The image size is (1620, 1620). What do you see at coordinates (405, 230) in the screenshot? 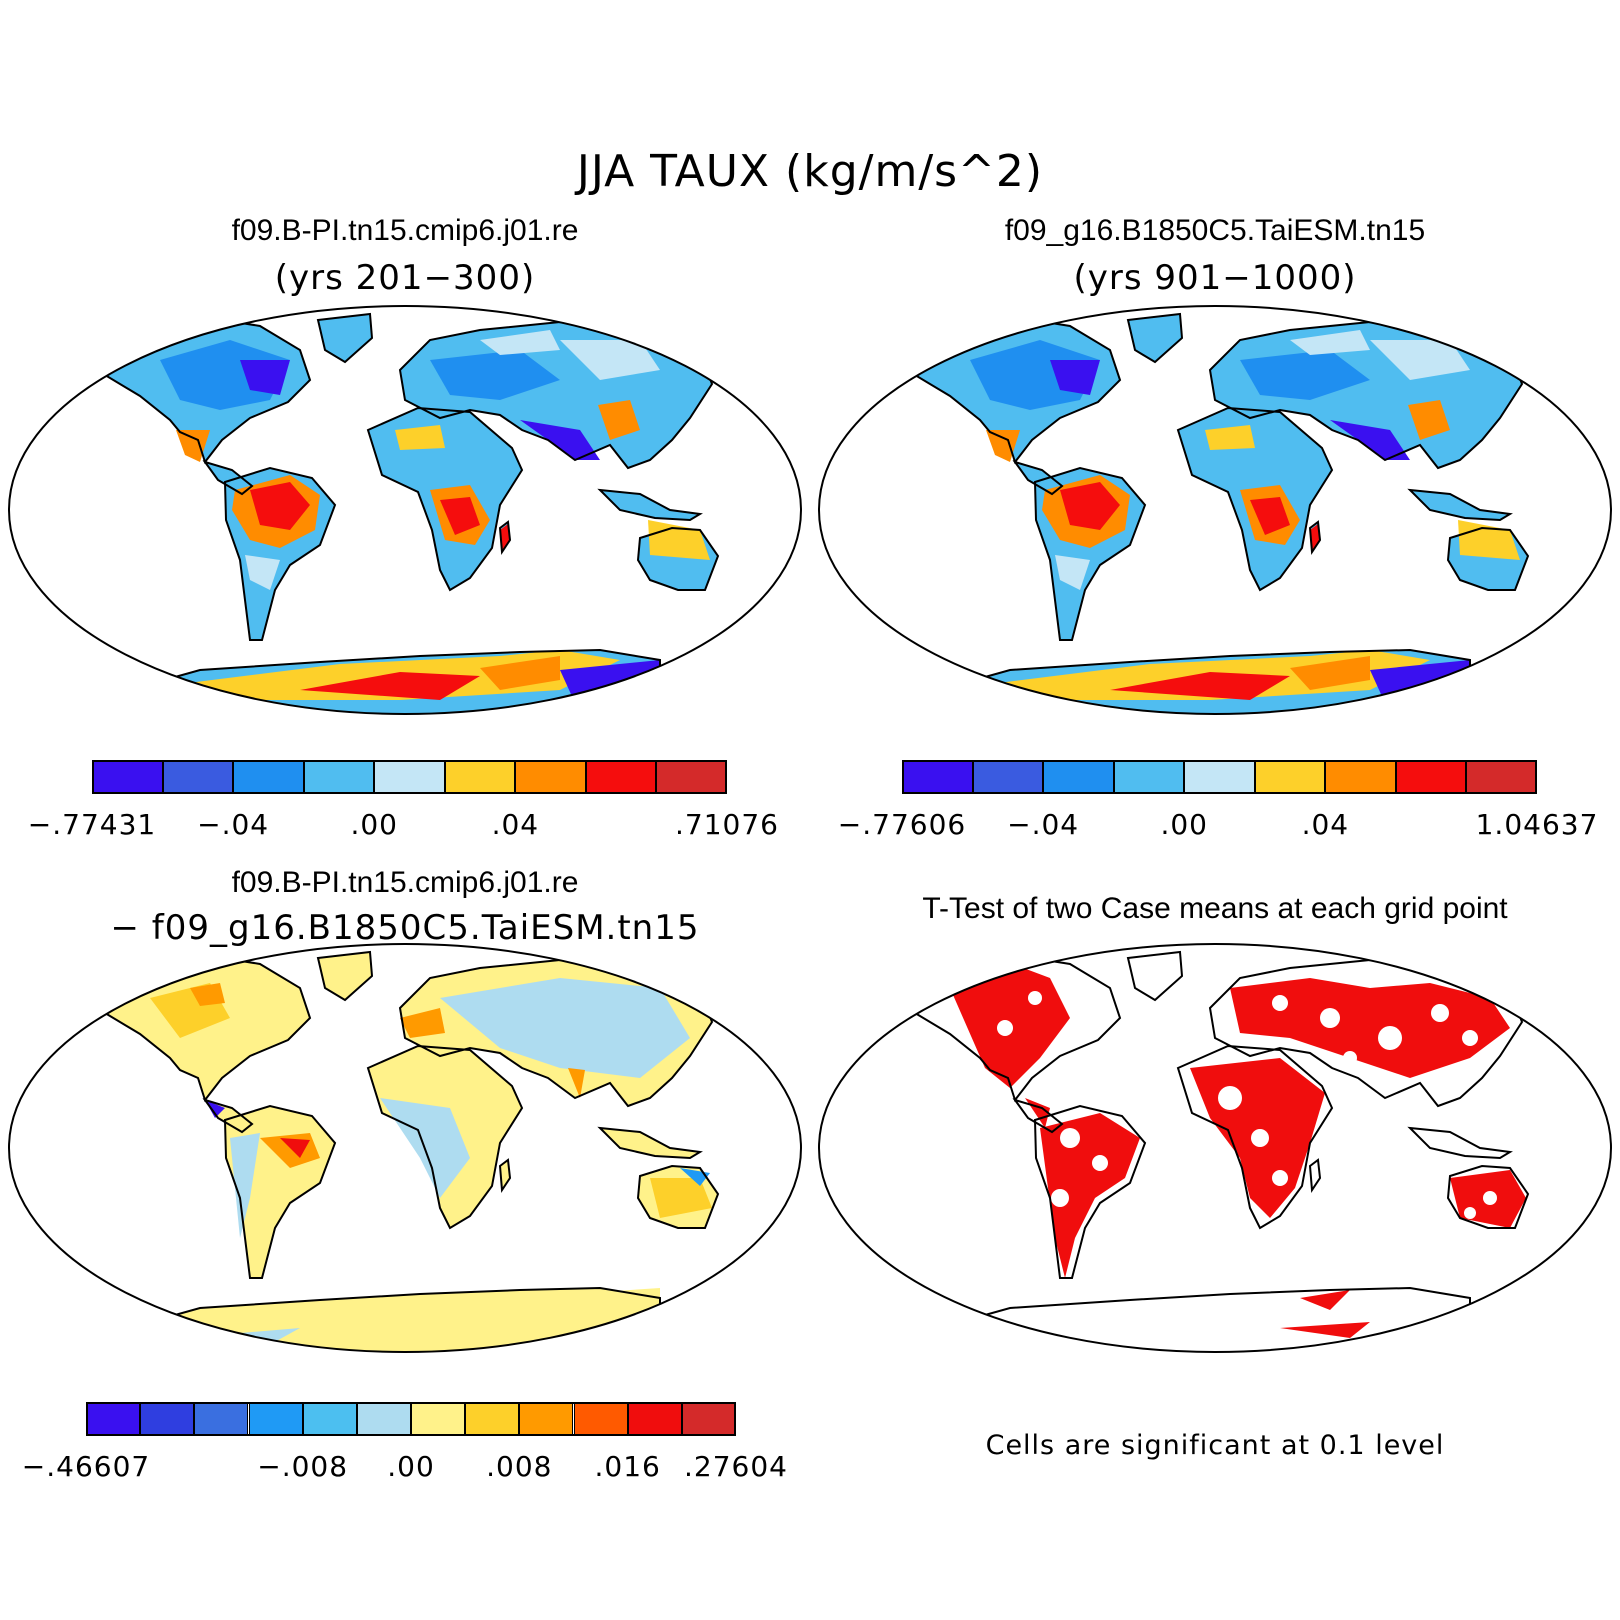
I see `panel-top-left-title: f09.B-PI.tn15.cmip6.j01.re` at bounding box center [405, 230].